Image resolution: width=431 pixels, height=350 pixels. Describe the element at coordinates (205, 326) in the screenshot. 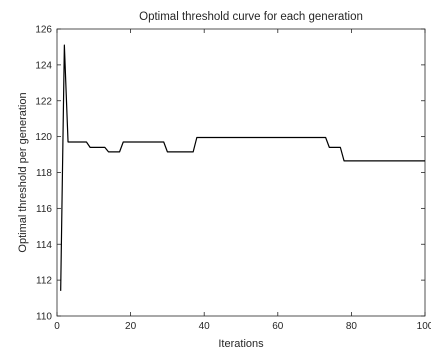

I see `x-tick-label: 40` at that location.